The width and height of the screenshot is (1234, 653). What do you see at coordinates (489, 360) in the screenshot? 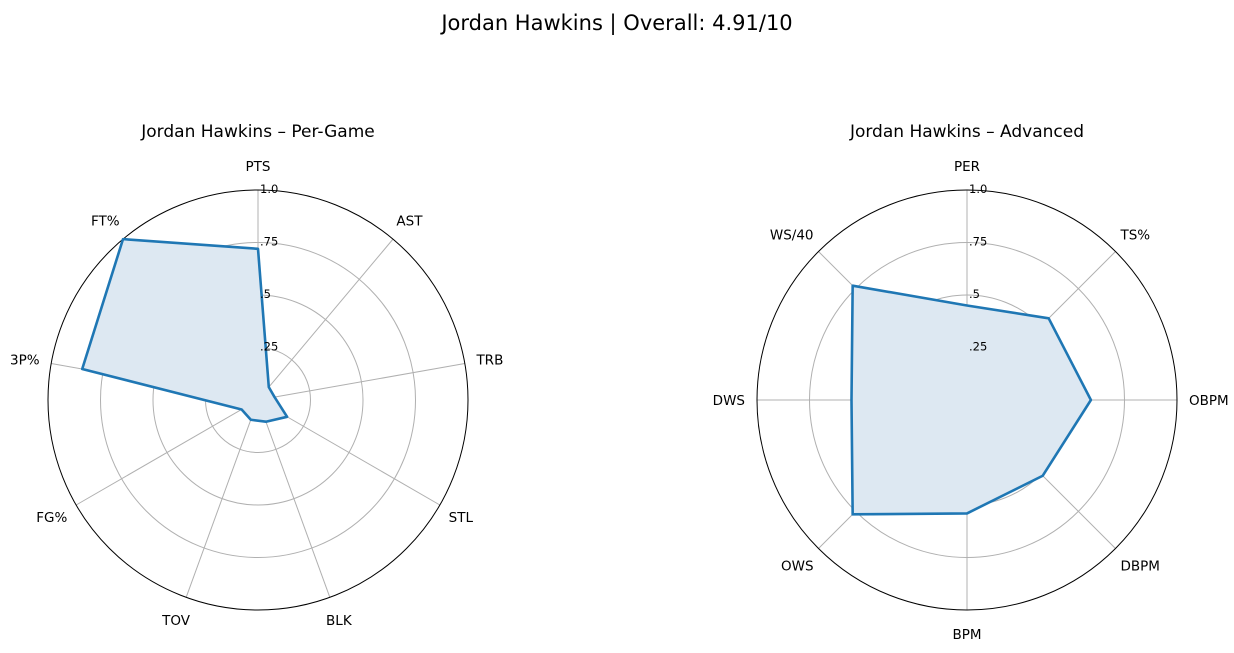
I see `category-label: TRB` at bounding box center [489, 360].